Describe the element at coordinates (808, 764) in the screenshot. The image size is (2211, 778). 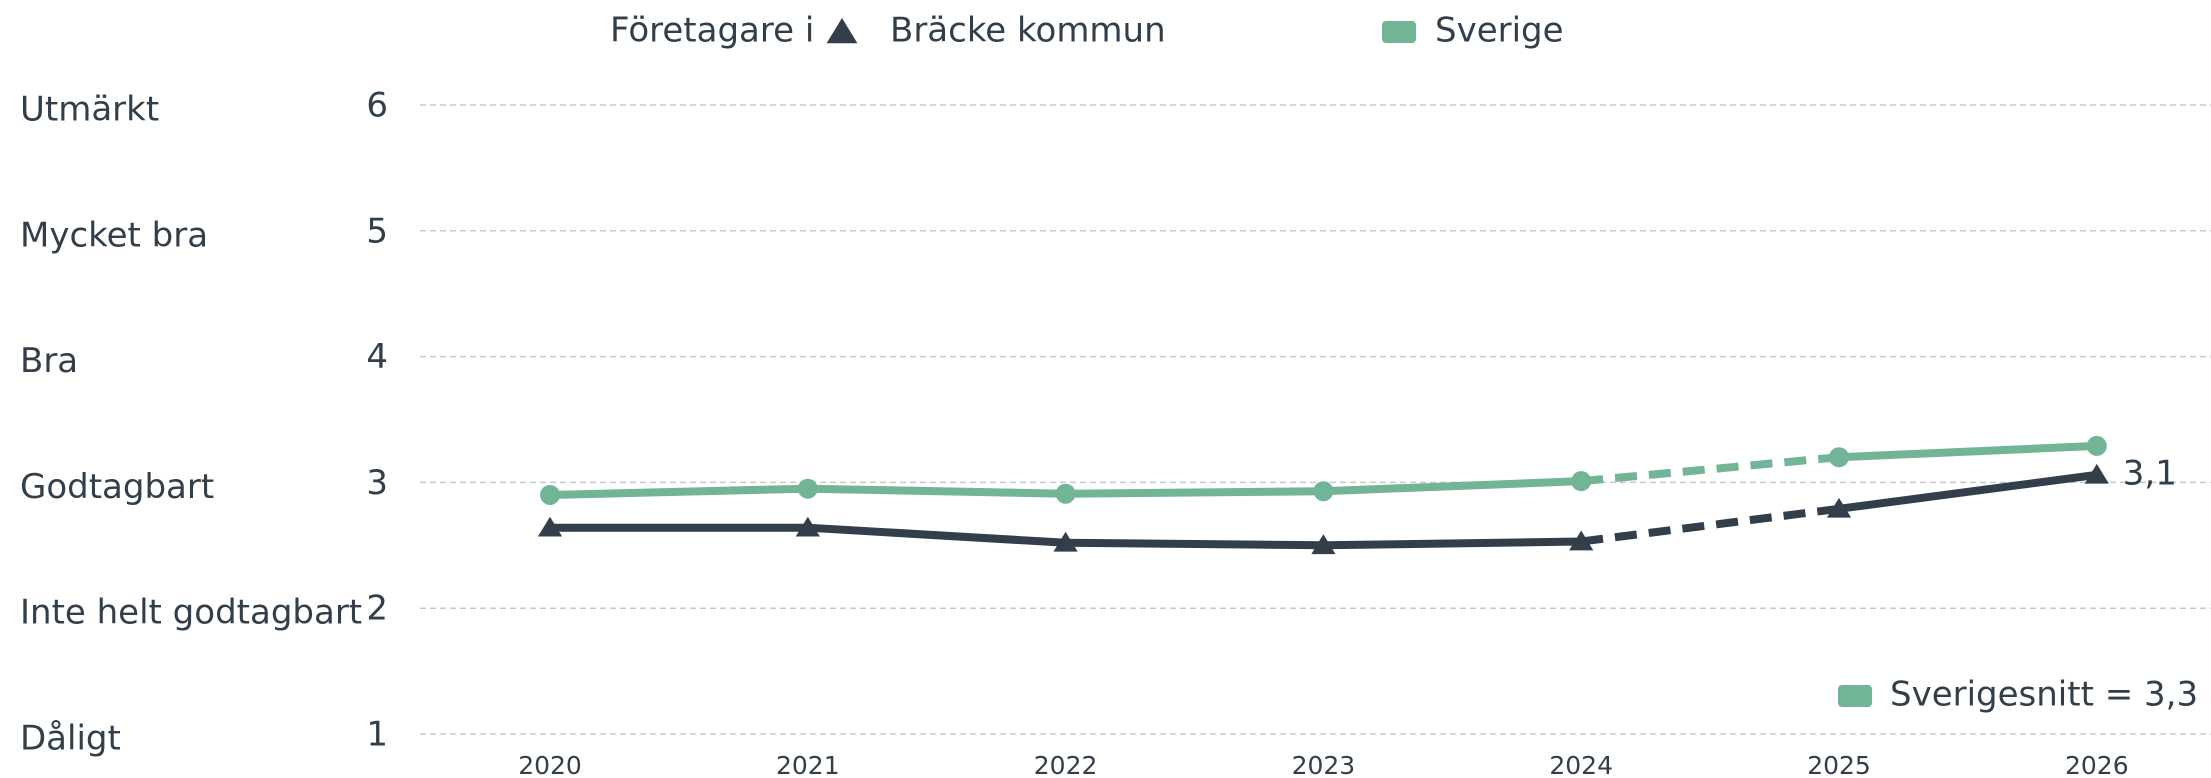
I see `x-tick-label: 2021` at that location.